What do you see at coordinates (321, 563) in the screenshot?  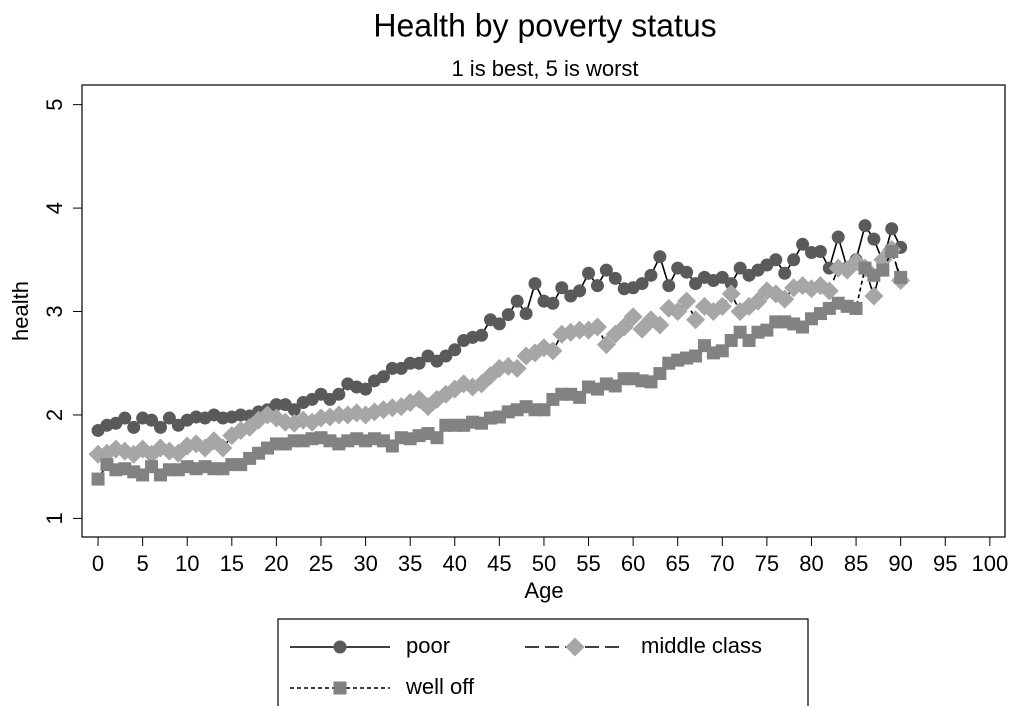 I see `x-tick-label: 25` at bounding box center [321, 563].